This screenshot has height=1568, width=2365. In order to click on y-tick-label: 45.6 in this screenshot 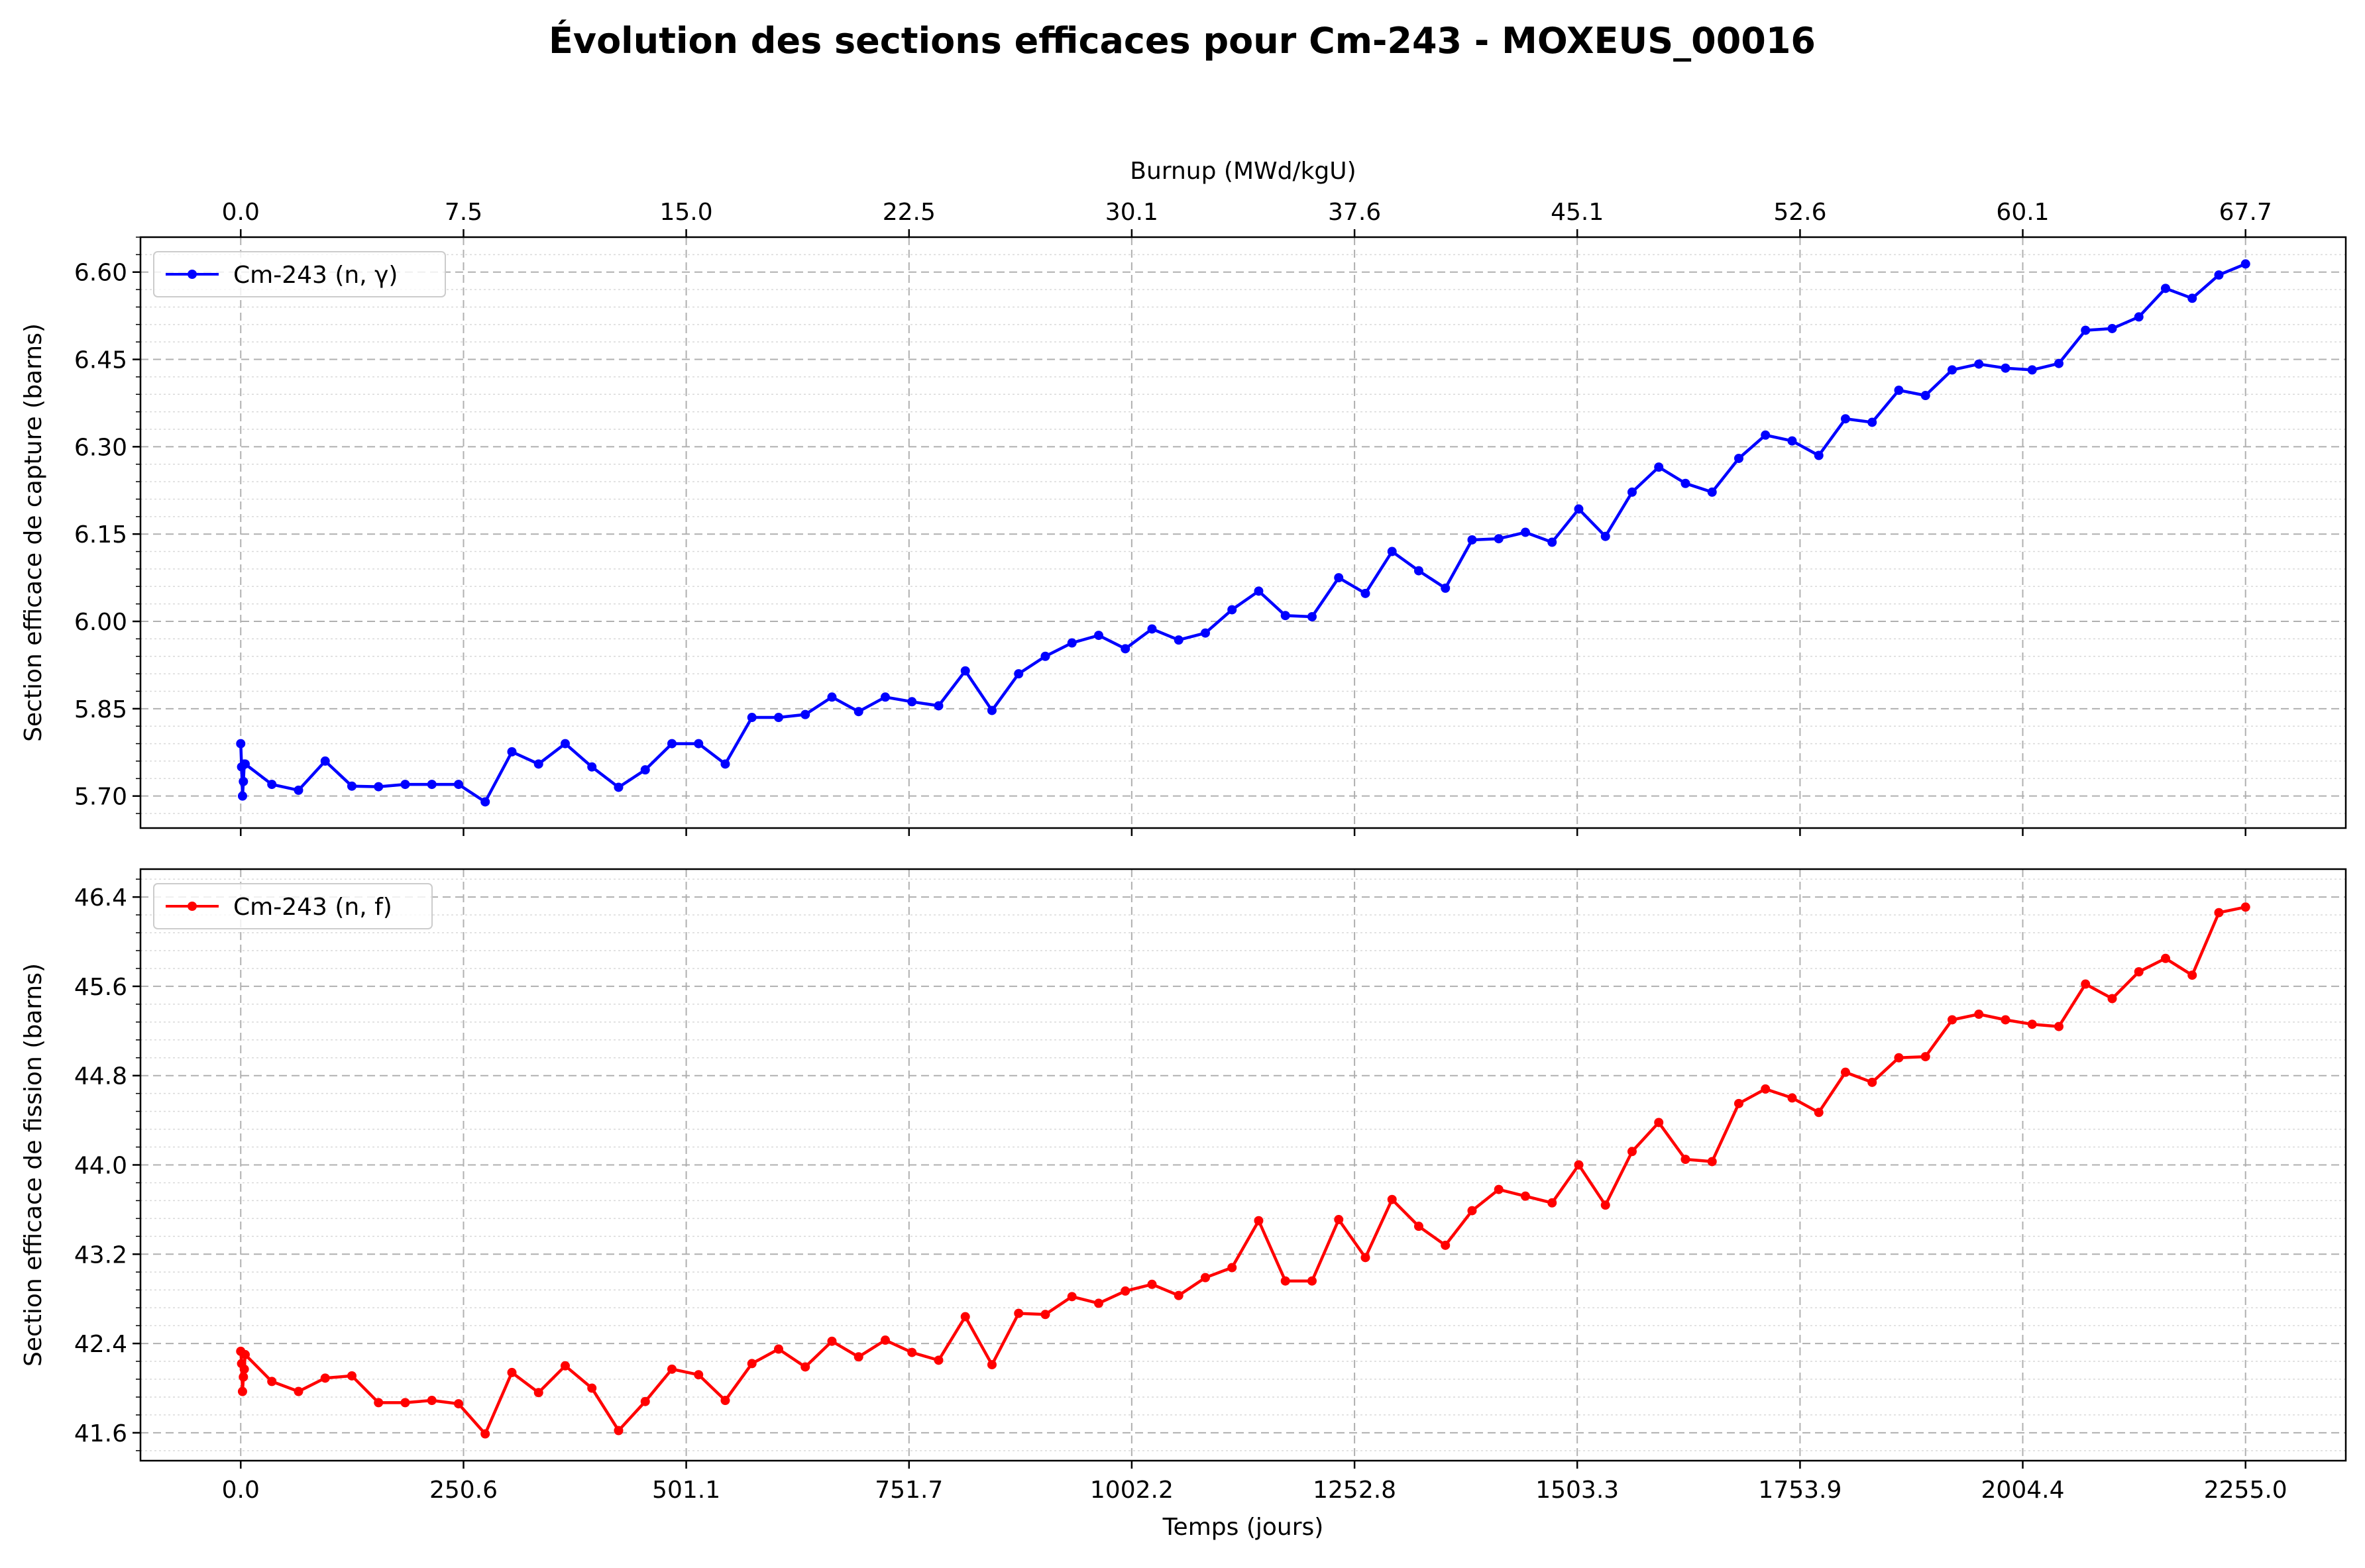, I will do `click(100, 988)`.